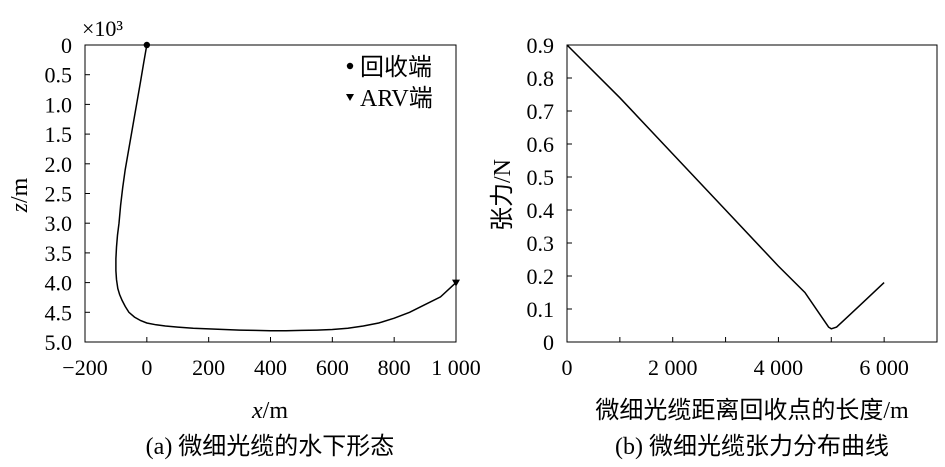  What do you see at coordinates (59, 283) in the screenshot?
I see `chart-a-y-tick-label: 4.0` at bounding box center [59, 283].